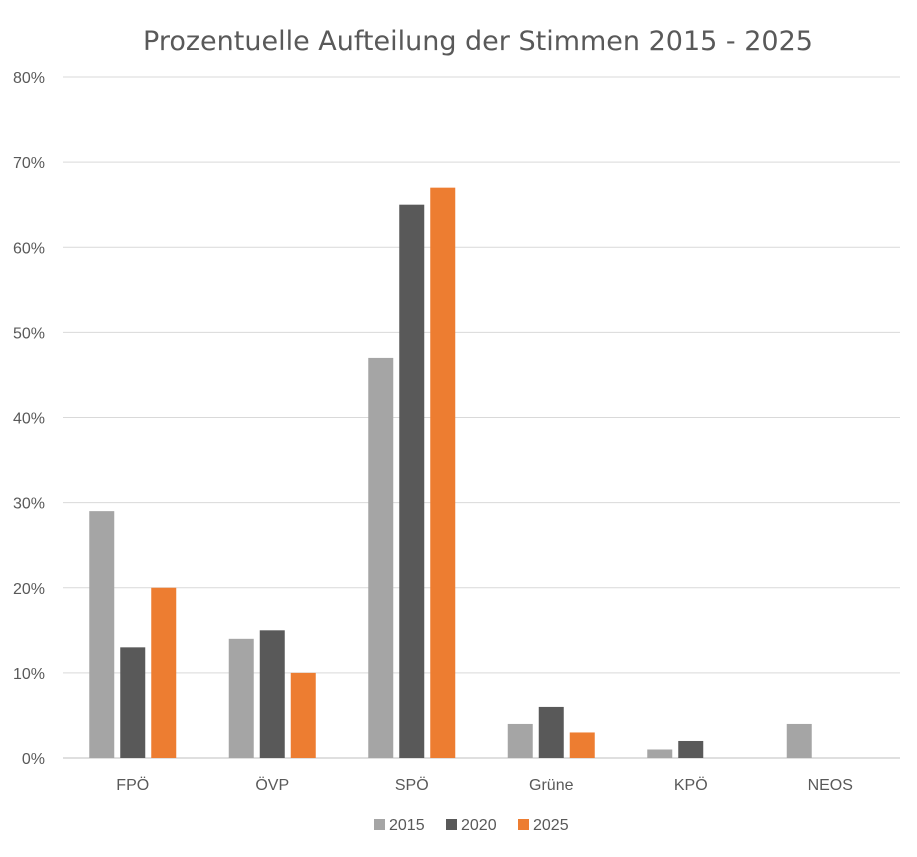 Image resolution: width=917 pixels, height=857 pixels. Describe the element at coordinates (379, 824) in the screenshot. I see `legend-swatch-2015` at that location.